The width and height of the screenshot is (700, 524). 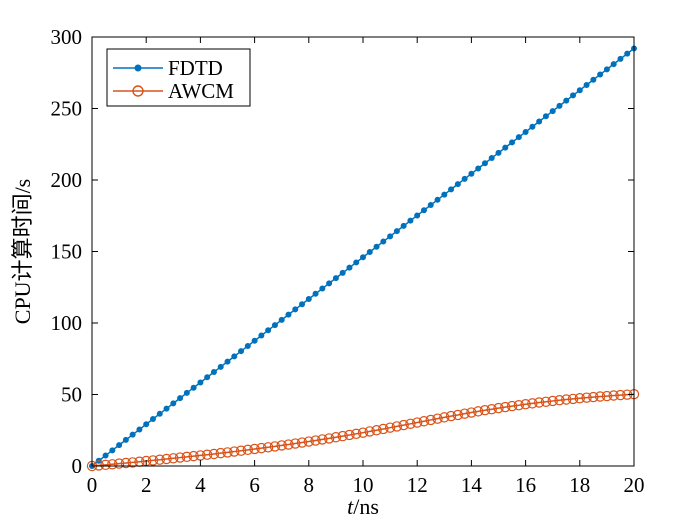 I want to click on legend: FDTD AWCM, so click(x=178, y=77).